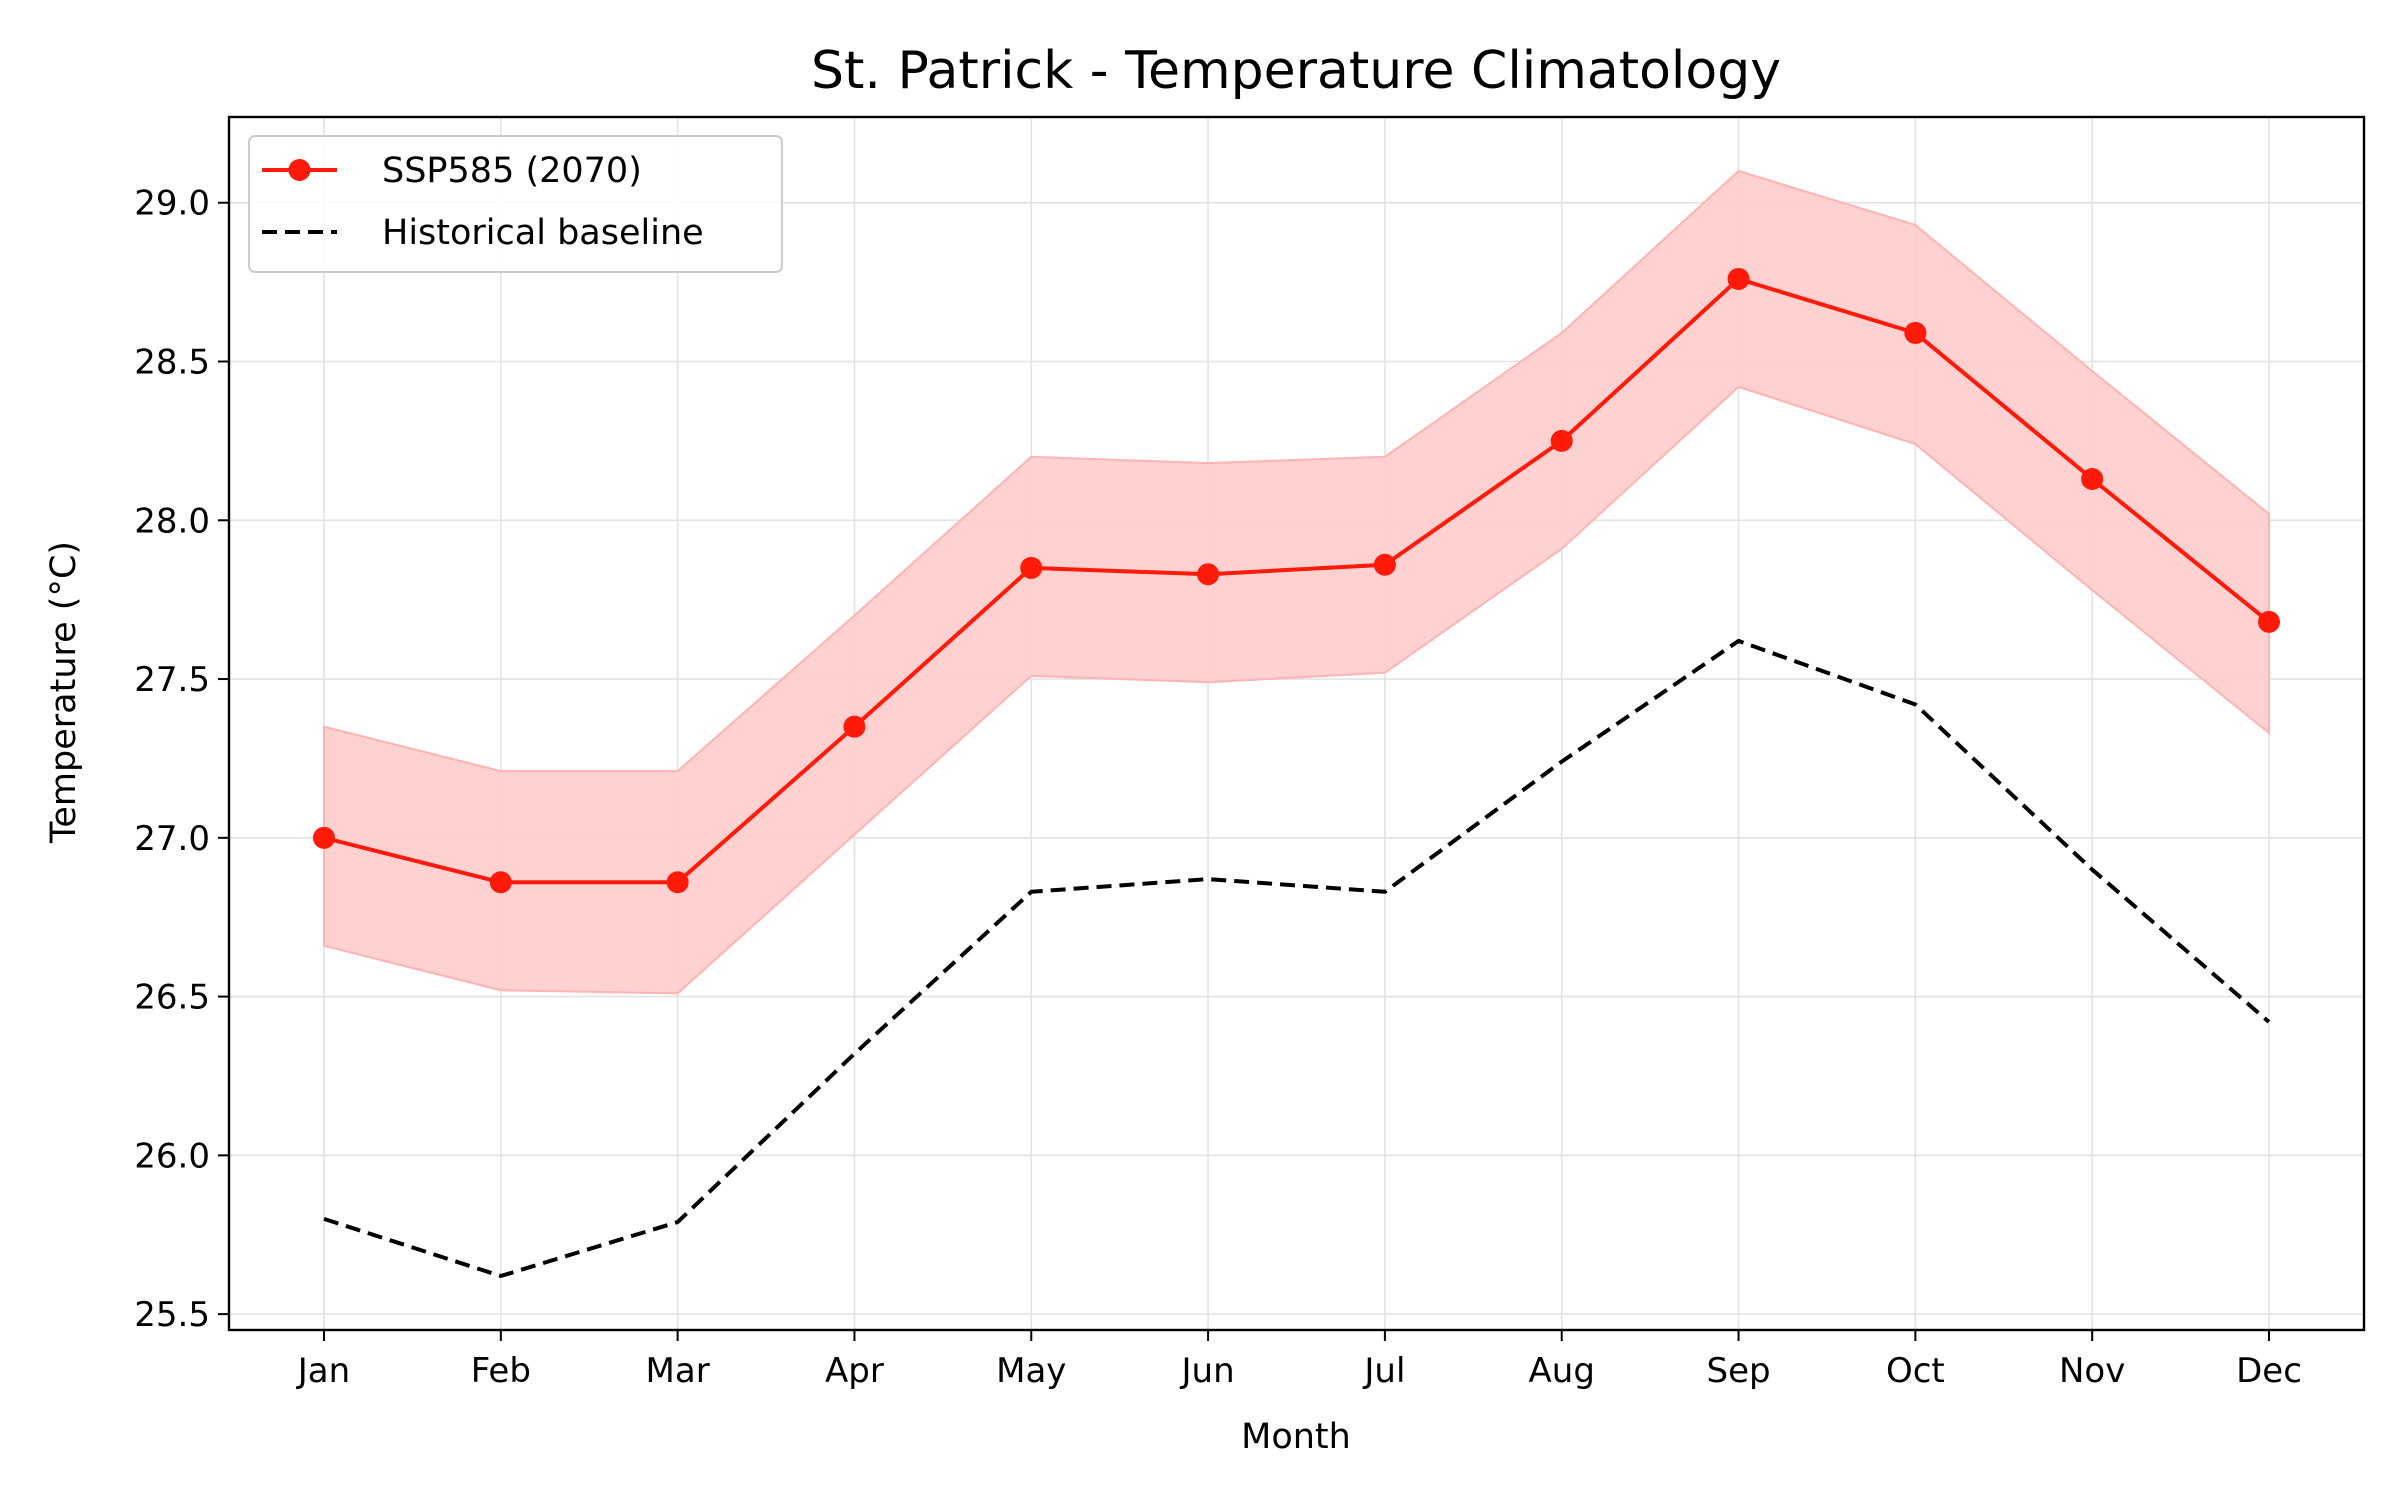 The height and width of the screenshot is (1504, 2400). I want to click on x-tick-label: Jan, so click(323, 1371).